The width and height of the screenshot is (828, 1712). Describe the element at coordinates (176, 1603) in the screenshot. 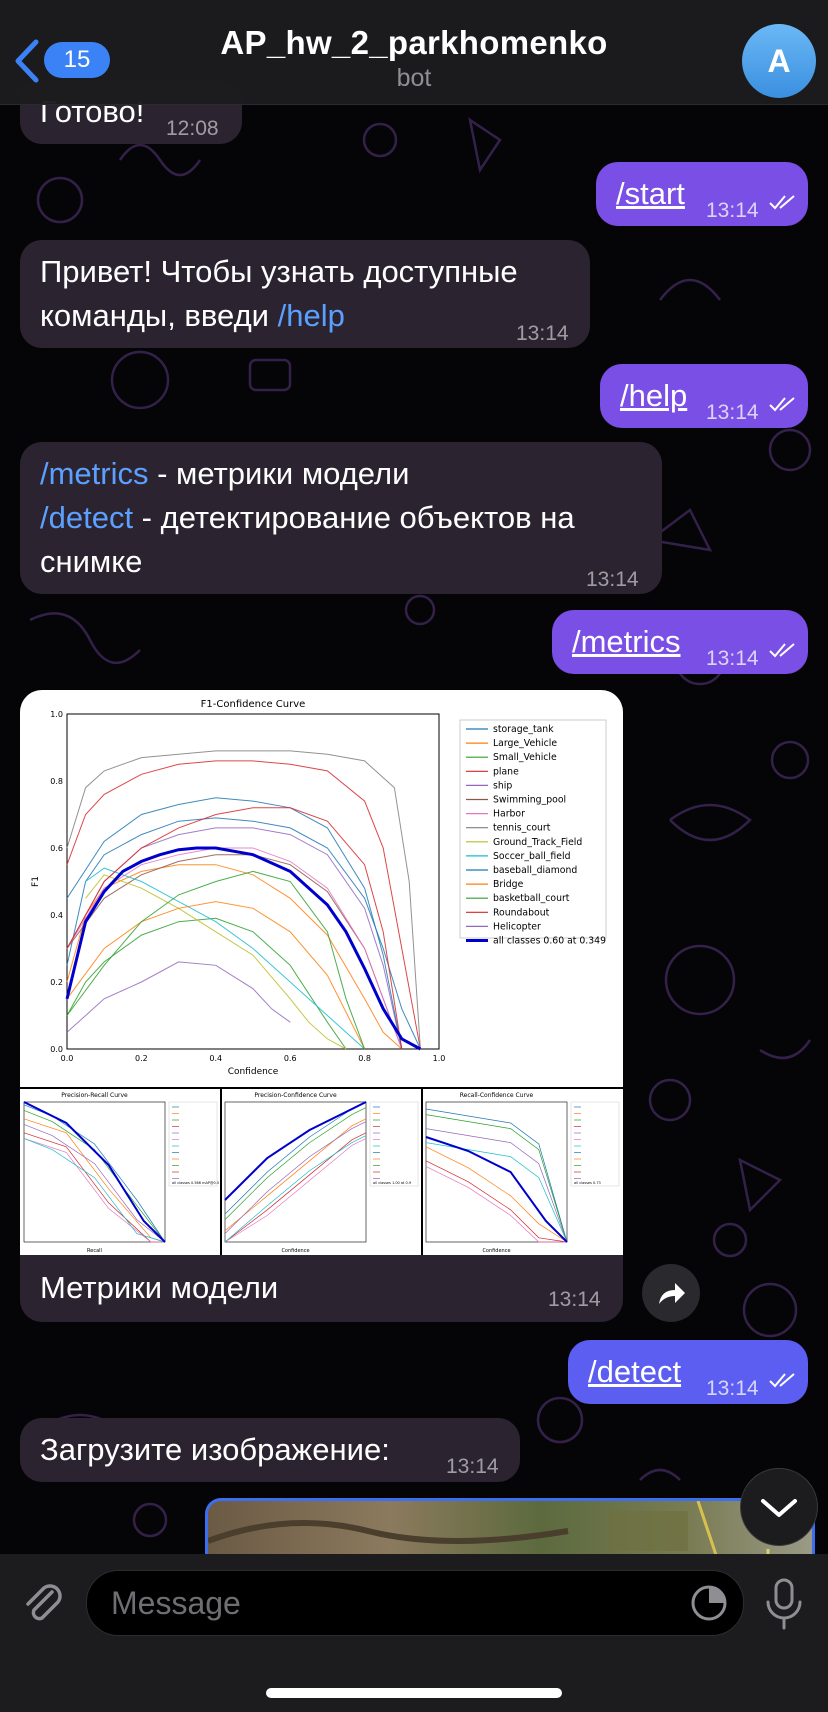

I see `message-input-placeholder: Message` at that location.